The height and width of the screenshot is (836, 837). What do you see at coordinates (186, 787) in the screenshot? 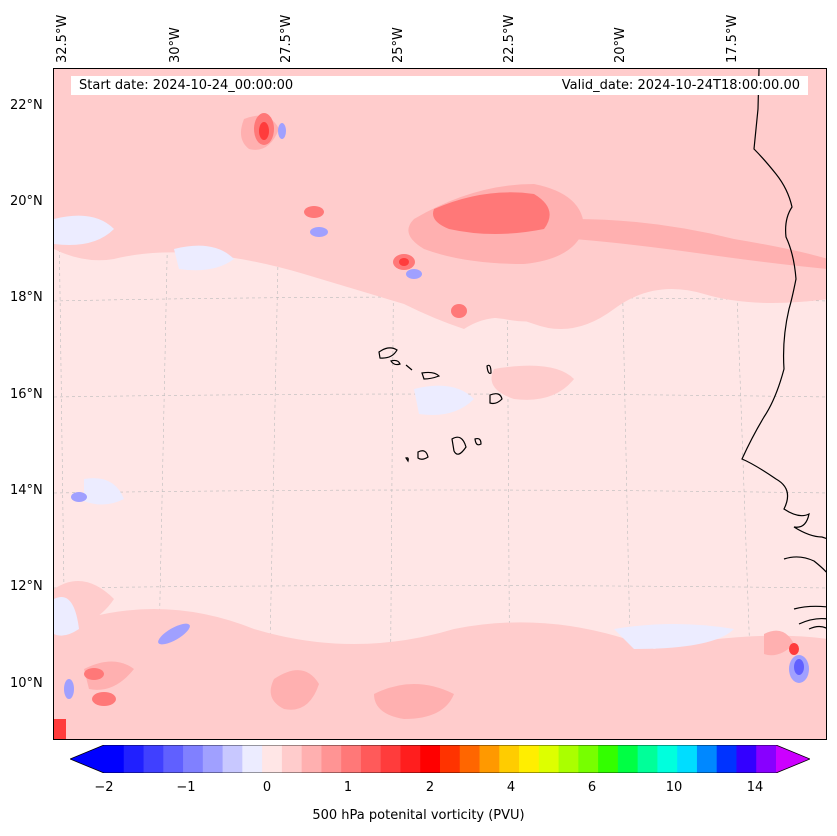
I see `colorbar-tick-minus1: −1` at bounding box center [186, 787].